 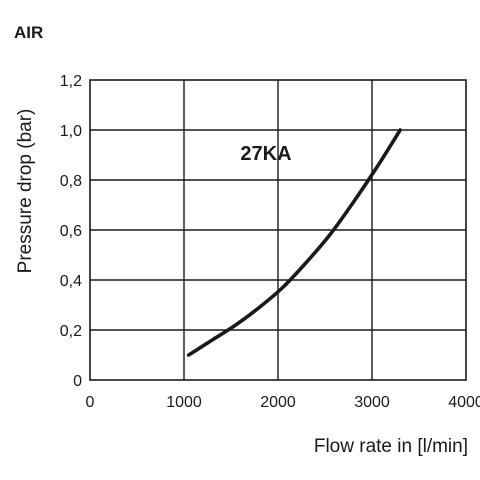 I want to click on x-tick-label: 0, so click(x=90, y=402).